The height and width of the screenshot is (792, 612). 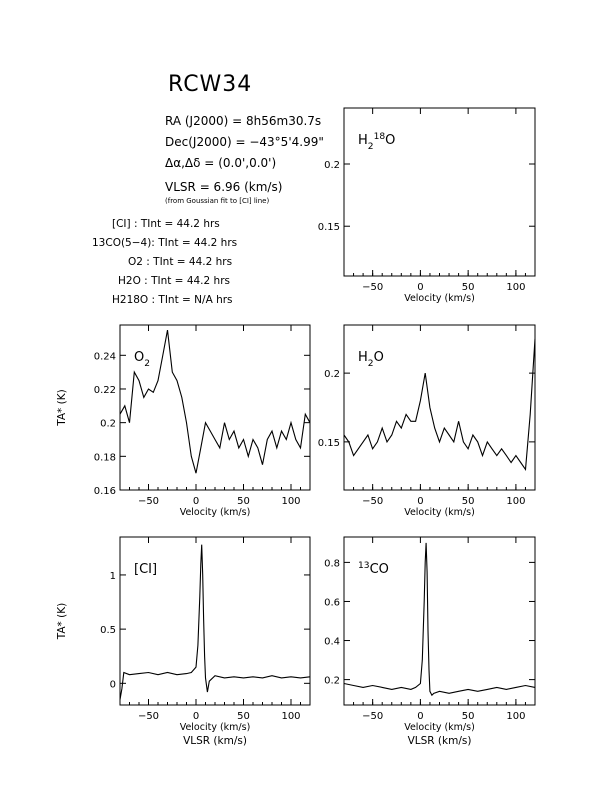 What do you see at coordinates (215, 741) in the screenshot?
I see `ci-xlabel2: VLSR (km/s)` at bounding box center [215, 741].